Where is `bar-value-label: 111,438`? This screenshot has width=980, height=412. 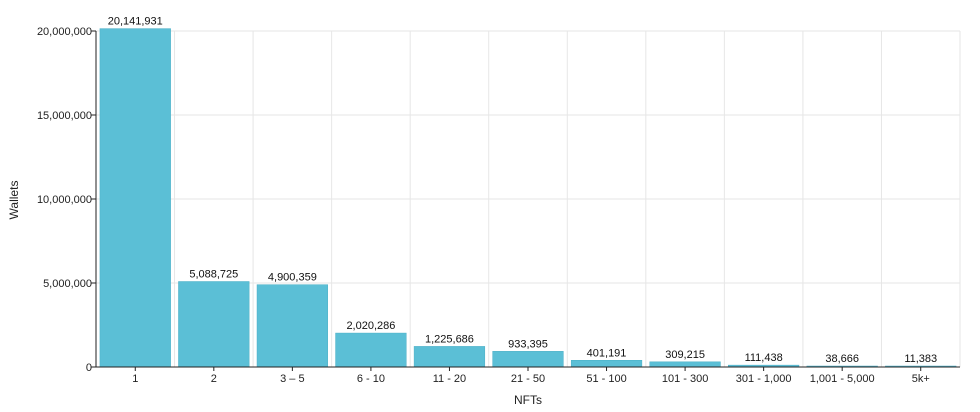
bar-value-label: 111,438 is located at coordinates (764, 358).